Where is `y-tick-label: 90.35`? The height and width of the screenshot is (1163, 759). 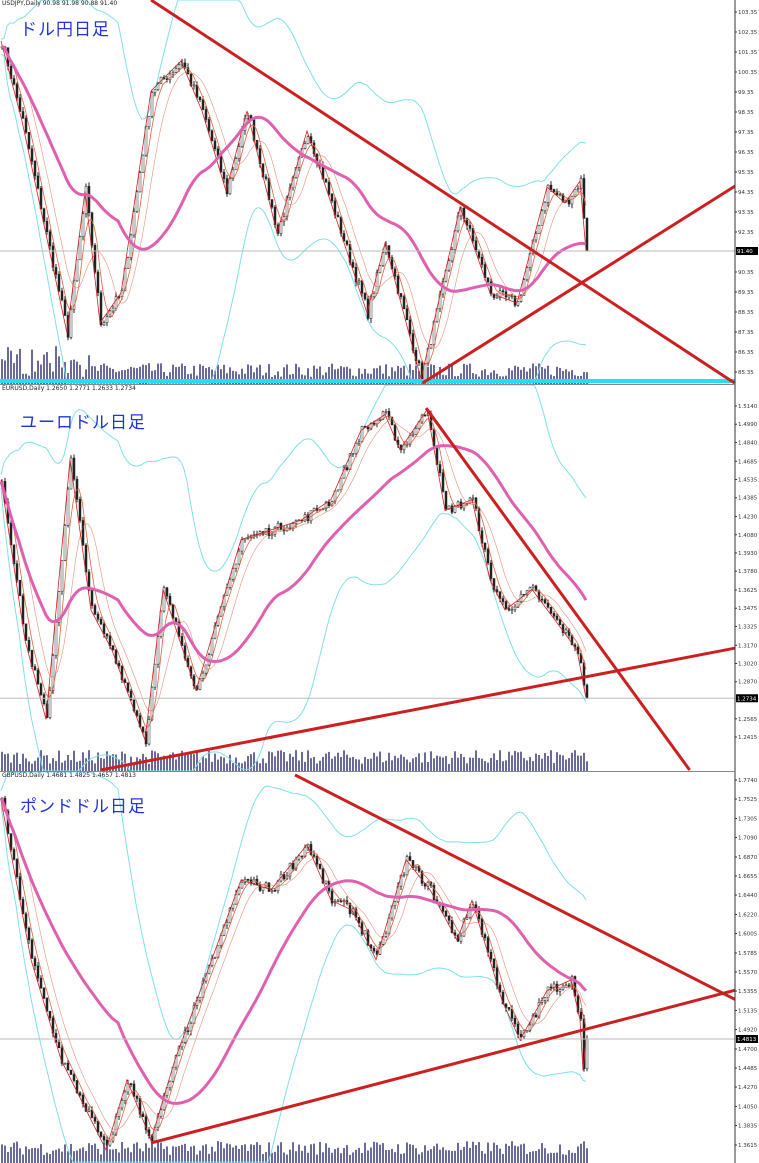 y-tick-label: 90.35 is located at coordinates (746, 273).